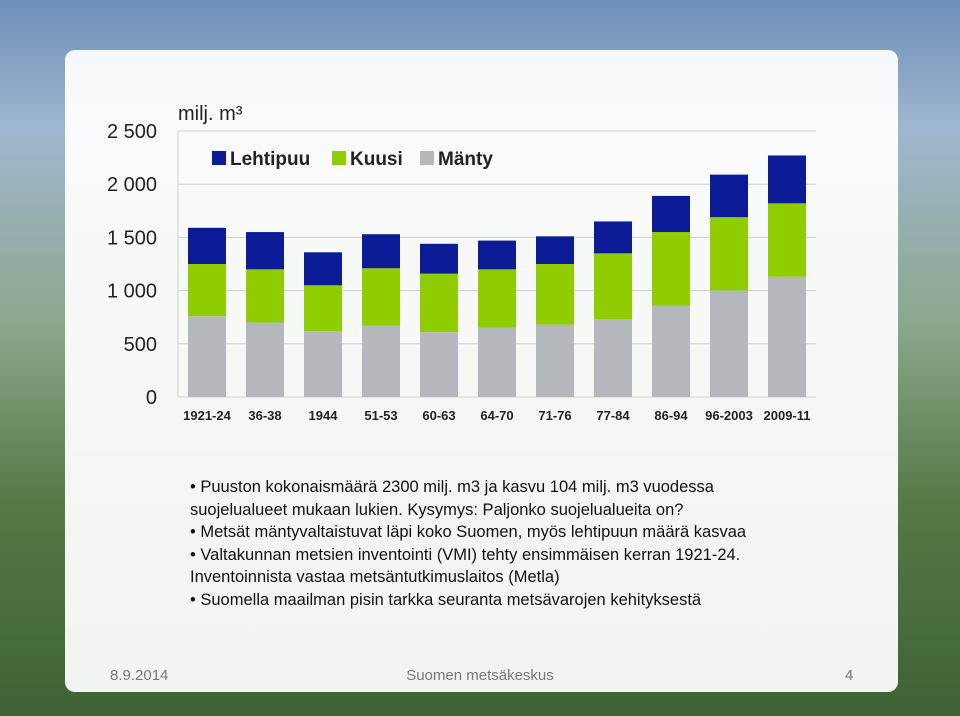  I want to click on x-tick-label: 96-2003, so click(729, 415).